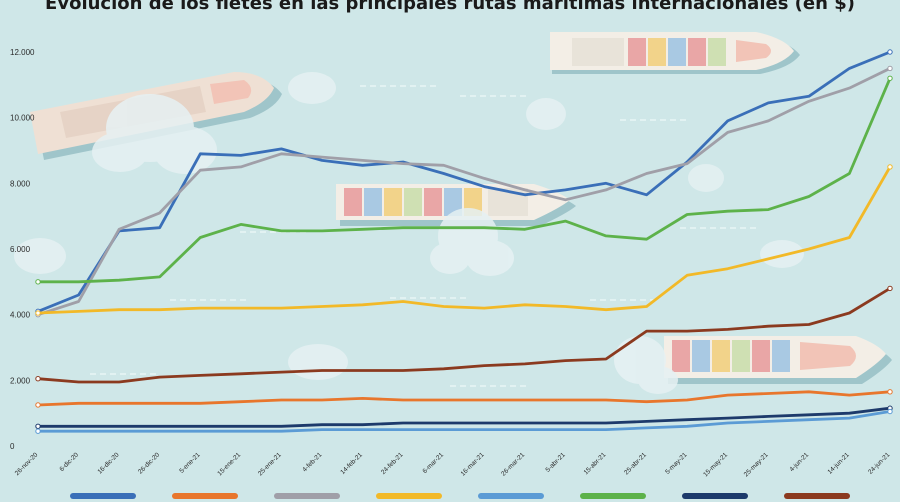 The width and height of the screenshot is (900, 502). I want to click on x-tick-label: 25-abr-21, so click(635, 463).